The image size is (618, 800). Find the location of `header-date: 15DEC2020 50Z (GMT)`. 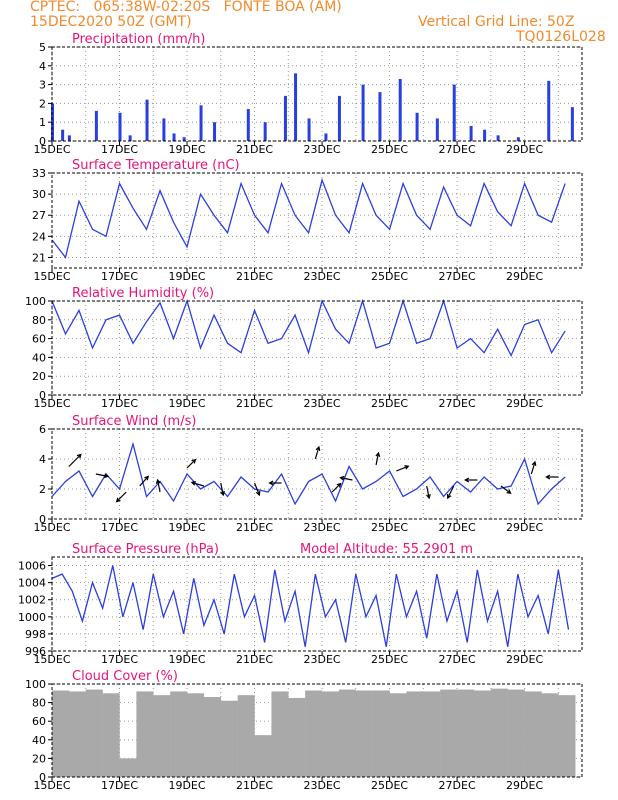

header-date: 15DEC2020 50Z (GMT) is located at coordinates (111, 22).